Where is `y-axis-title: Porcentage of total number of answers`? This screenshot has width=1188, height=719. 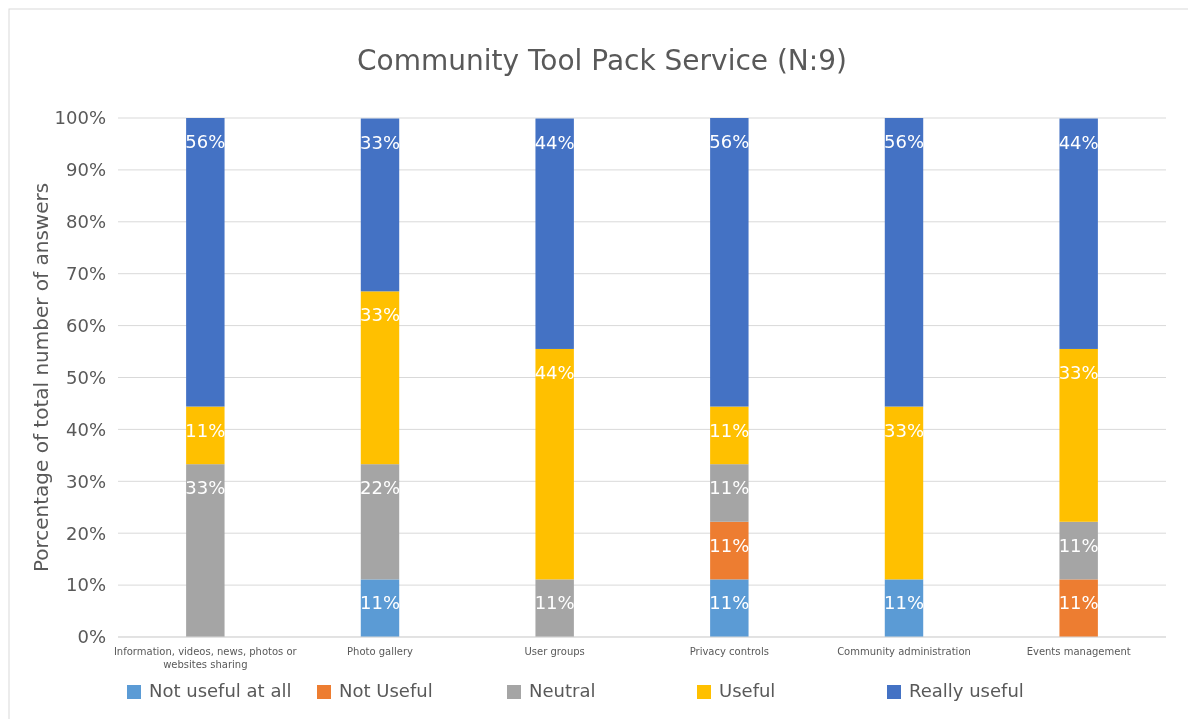 y-axis-title: Porcentage of total number of answers is located at coordinates (41, 377).